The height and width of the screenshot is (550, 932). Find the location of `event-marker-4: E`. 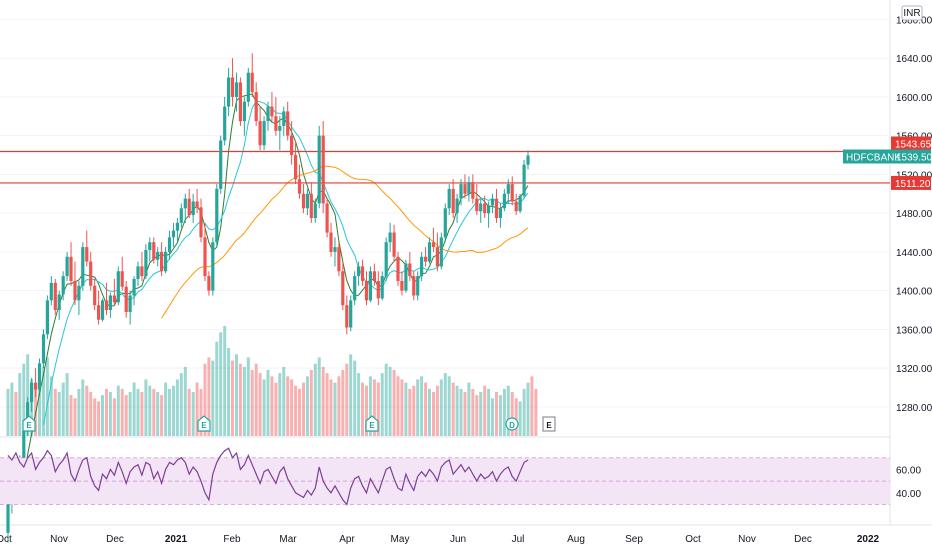

event-marker-4: E is located at coordinates (549, 424).